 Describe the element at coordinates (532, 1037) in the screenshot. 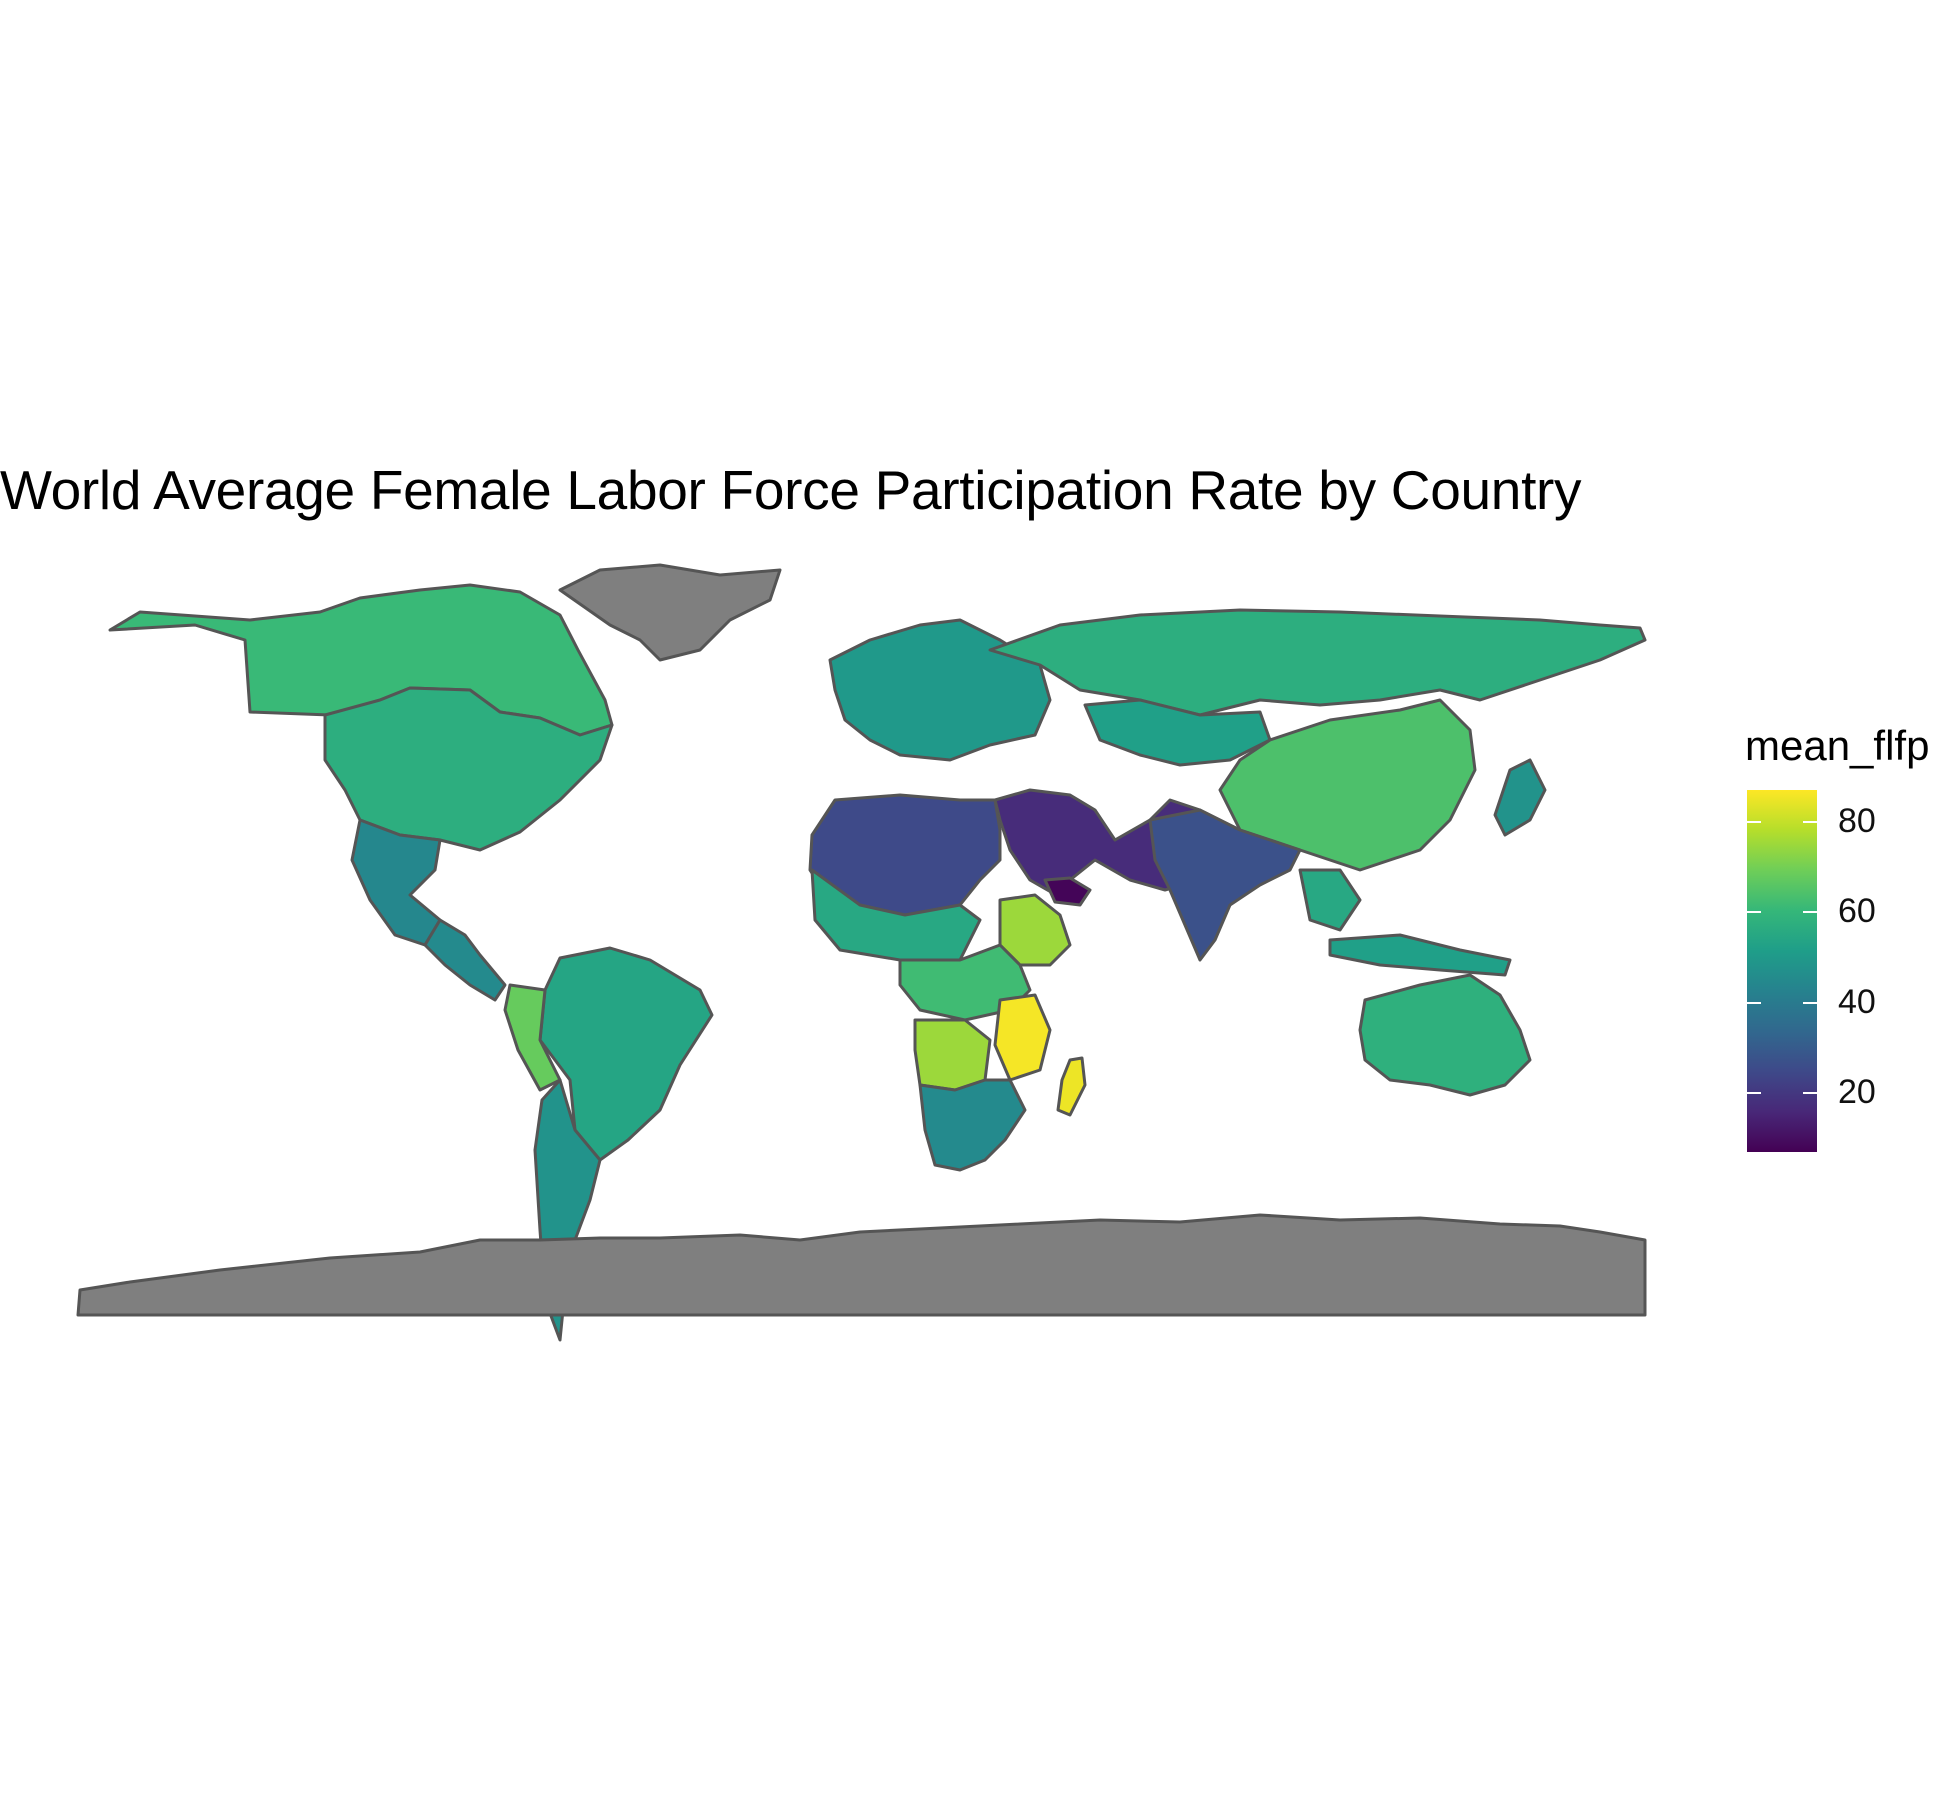

I see `region-peru` at that location.